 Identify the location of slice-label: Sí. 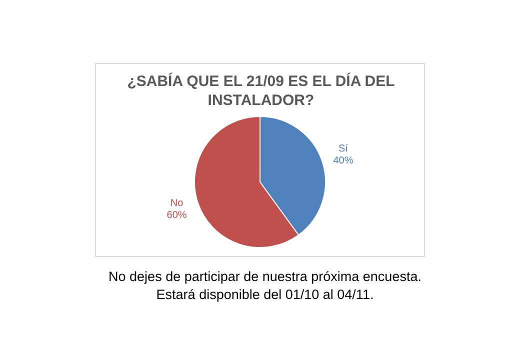
(343, 149).